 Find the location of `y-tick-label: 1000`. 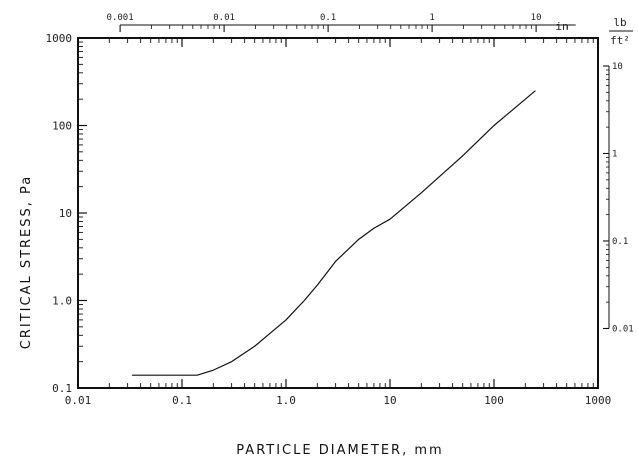

y-tick-label: 1000 is located at coordinates (59, 38).